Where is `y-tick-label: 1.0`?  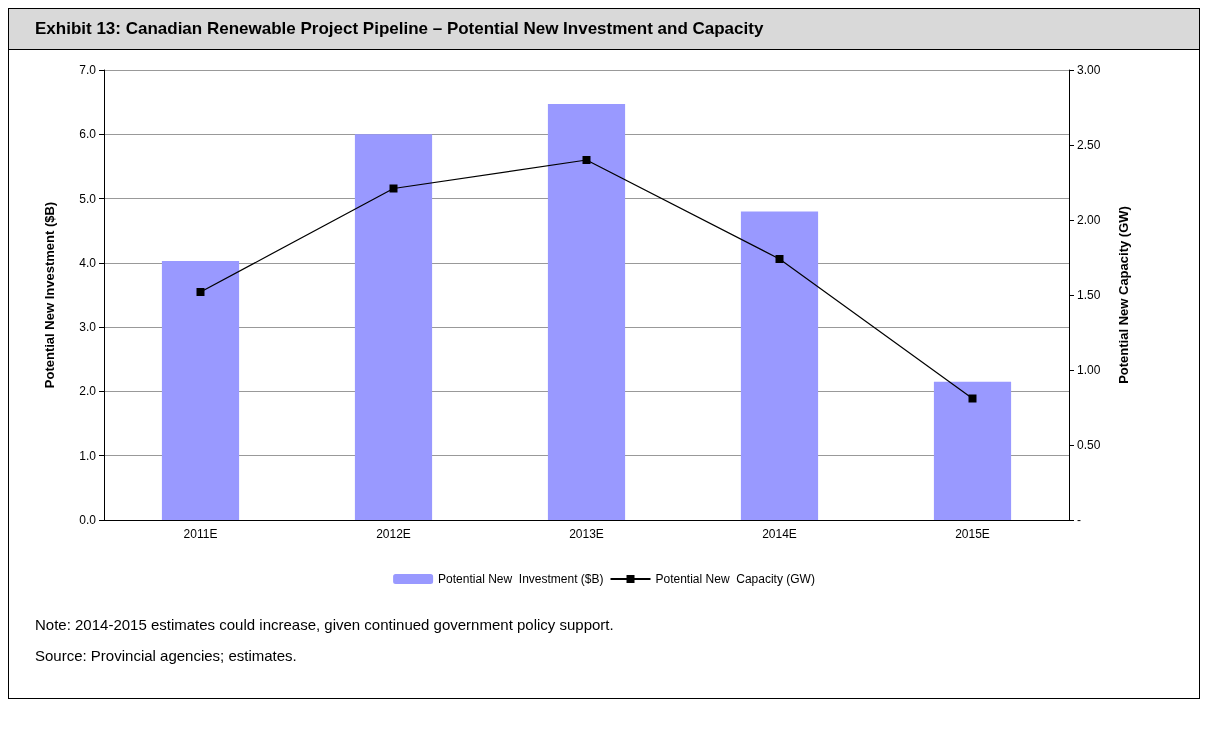 y-tick-label: 1.0 is located at coordinates (88, 455).